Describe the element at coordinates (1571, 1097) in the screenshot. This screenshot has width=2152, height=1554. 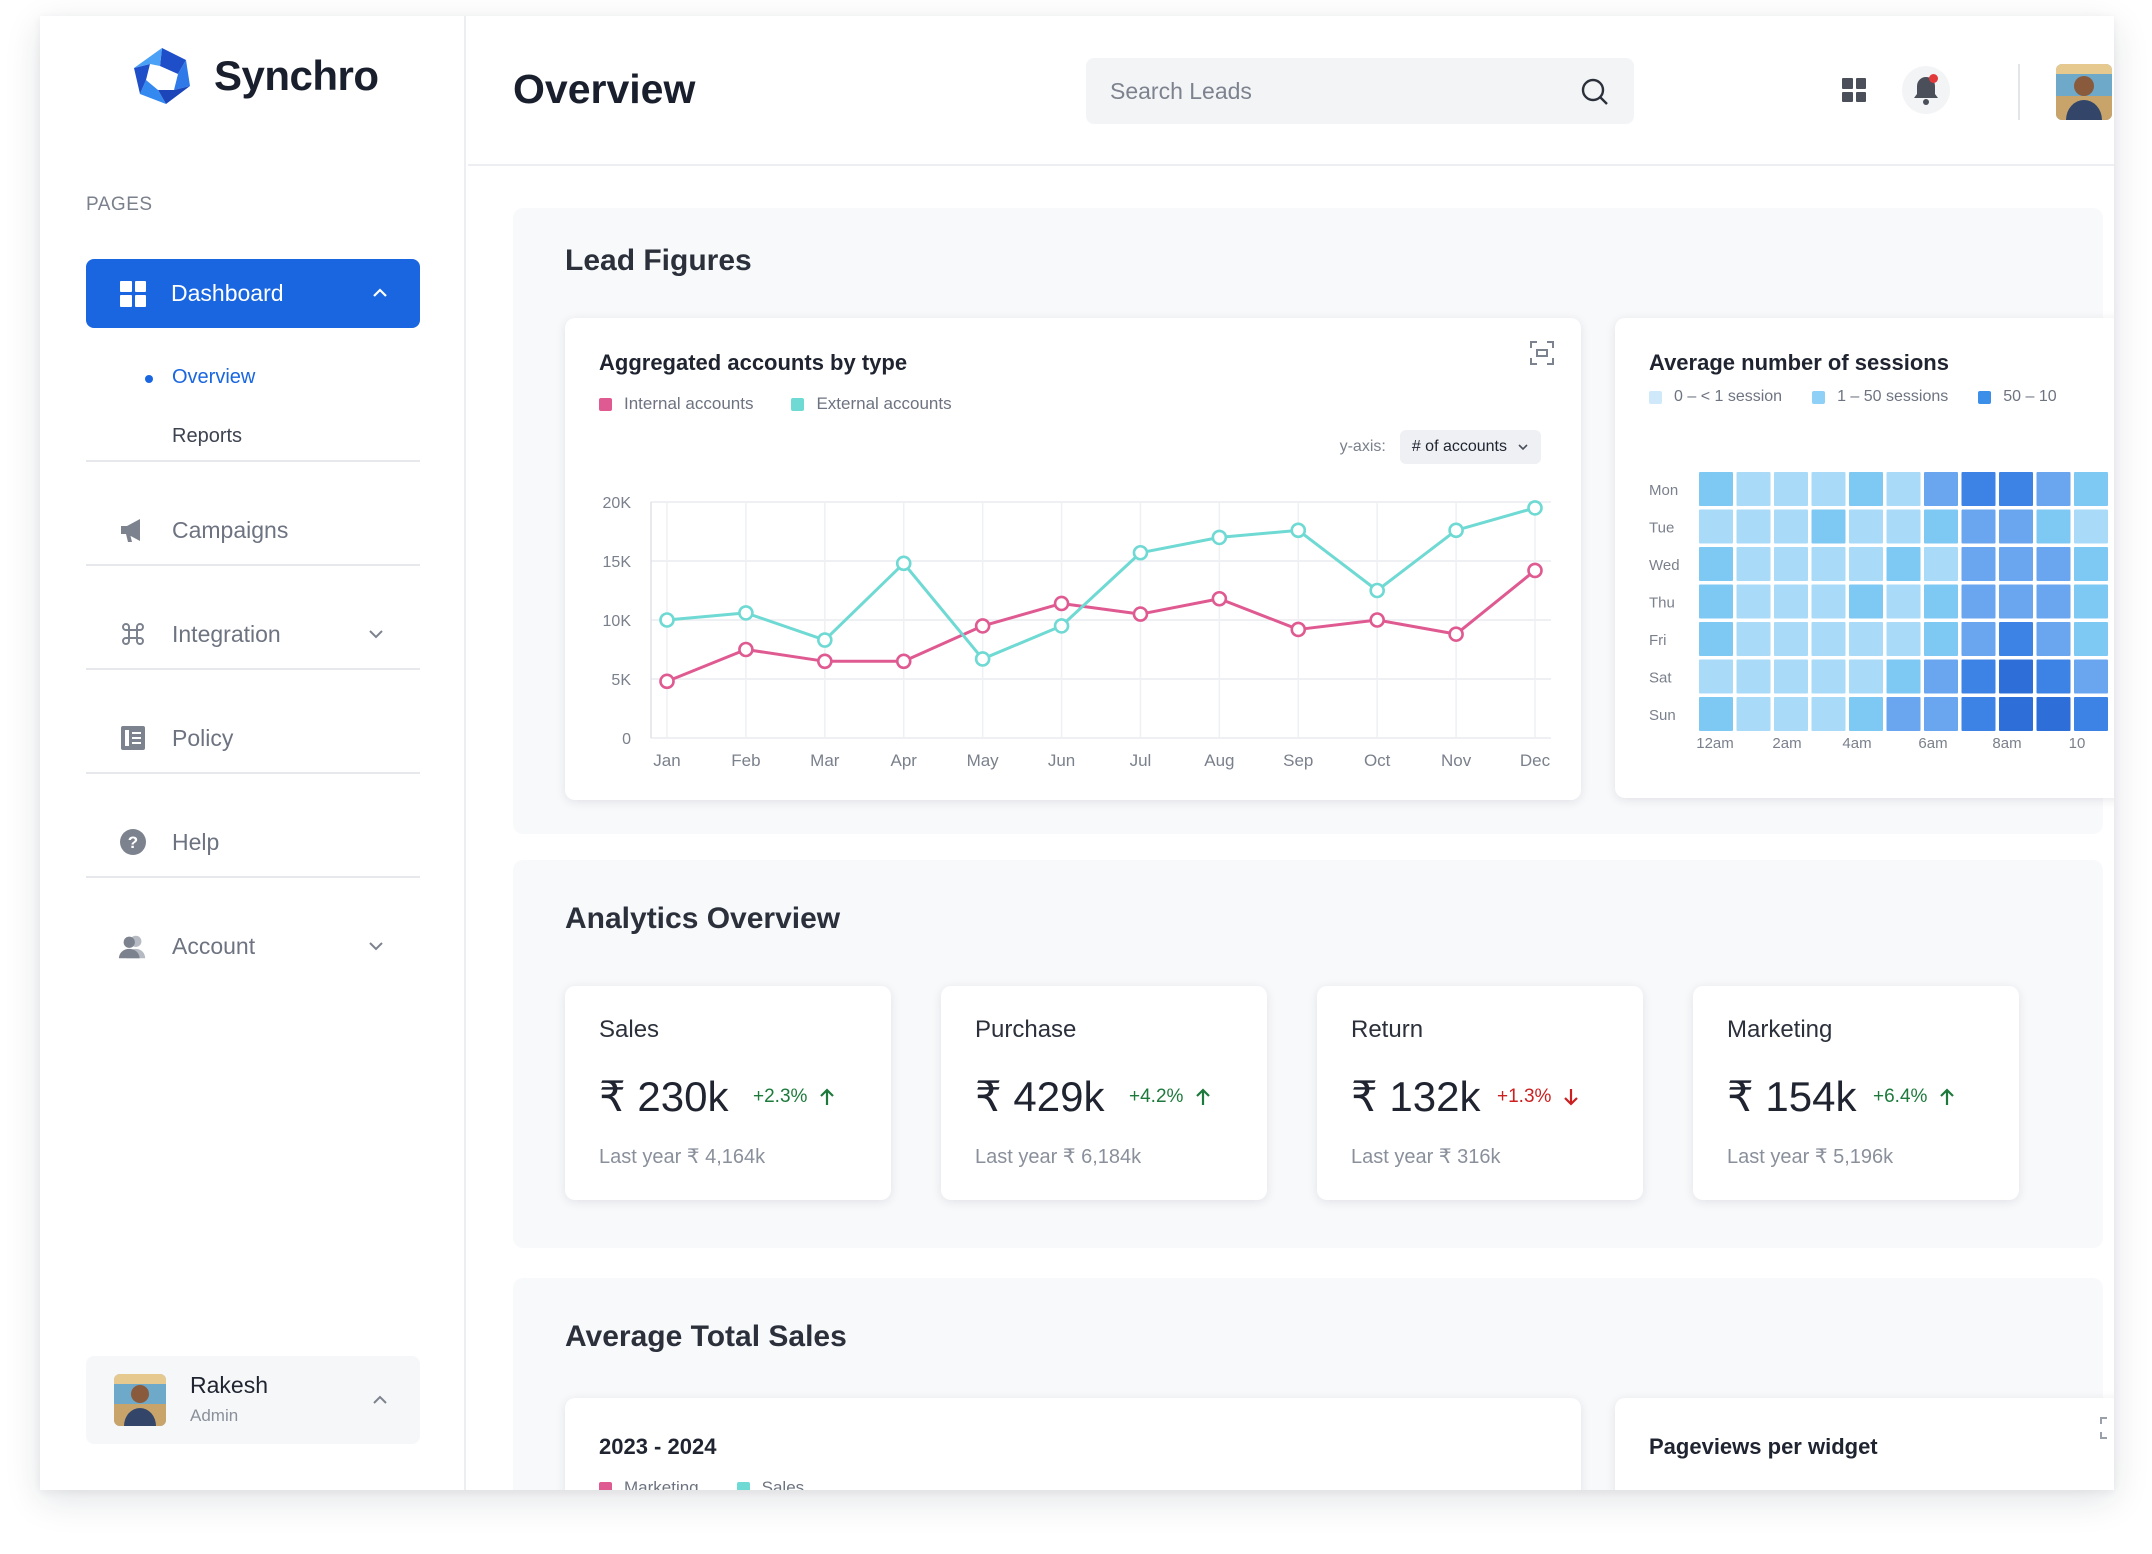
I see `arrow-down-icon` at that location.